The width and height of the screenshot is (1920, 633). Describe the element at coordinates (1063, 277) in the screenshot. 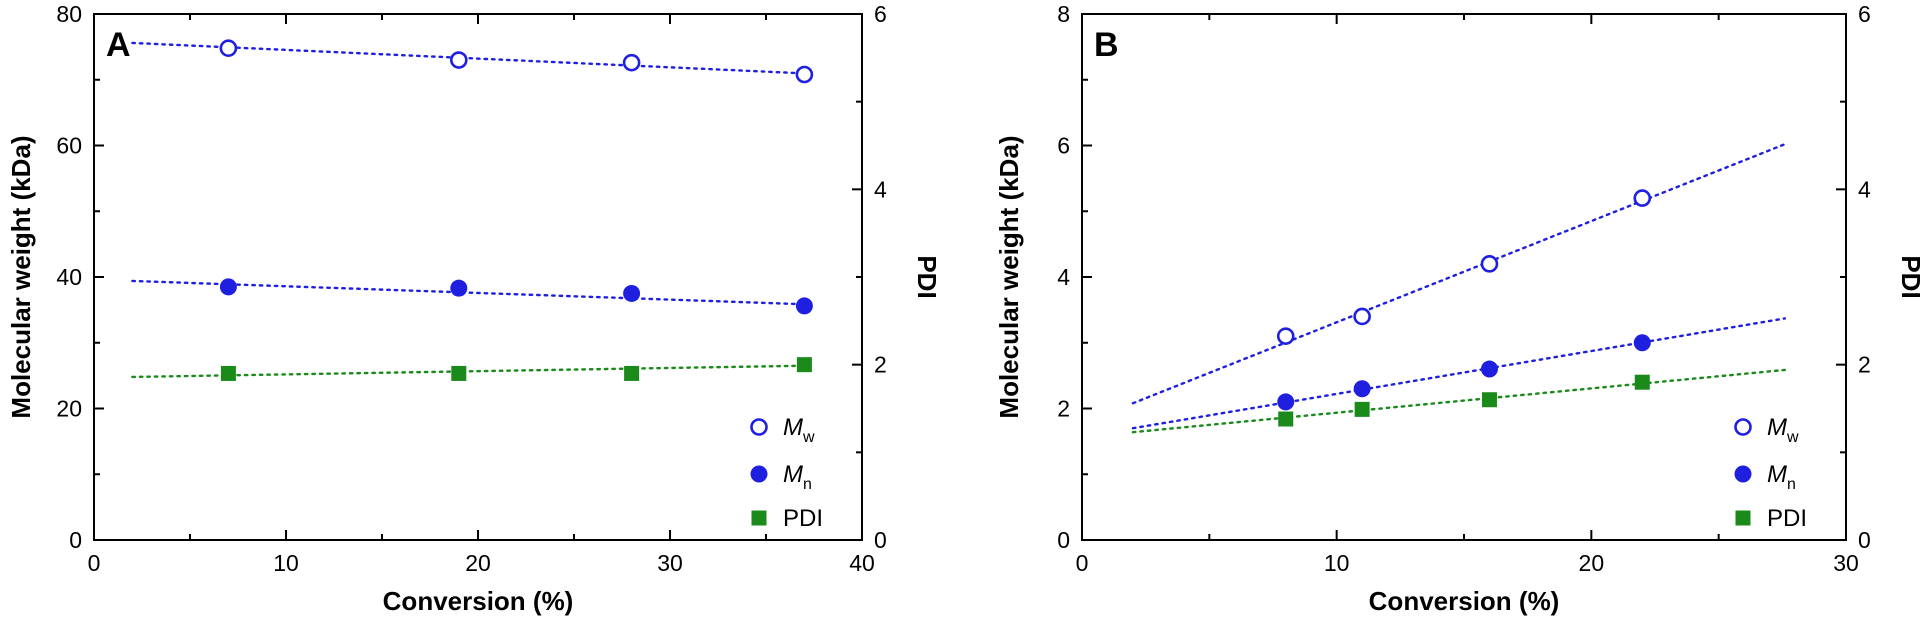

I see `y-tick-label: 4` at that location.